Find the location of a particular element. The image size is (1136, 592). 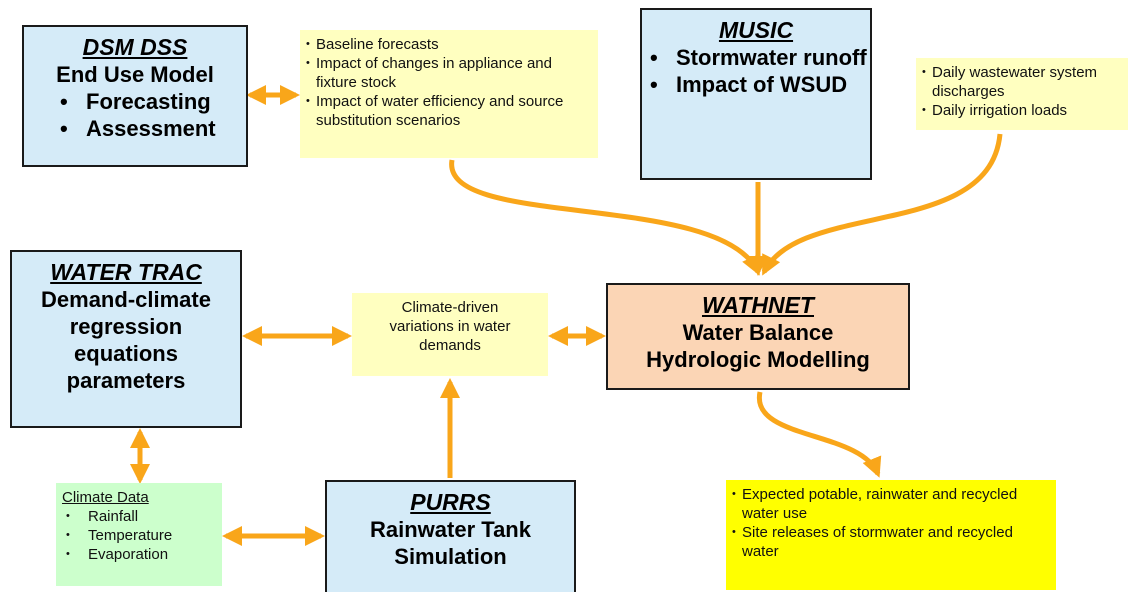

bullet-item: Daily wastewater system discharges is located at coordinates (1022, 82).